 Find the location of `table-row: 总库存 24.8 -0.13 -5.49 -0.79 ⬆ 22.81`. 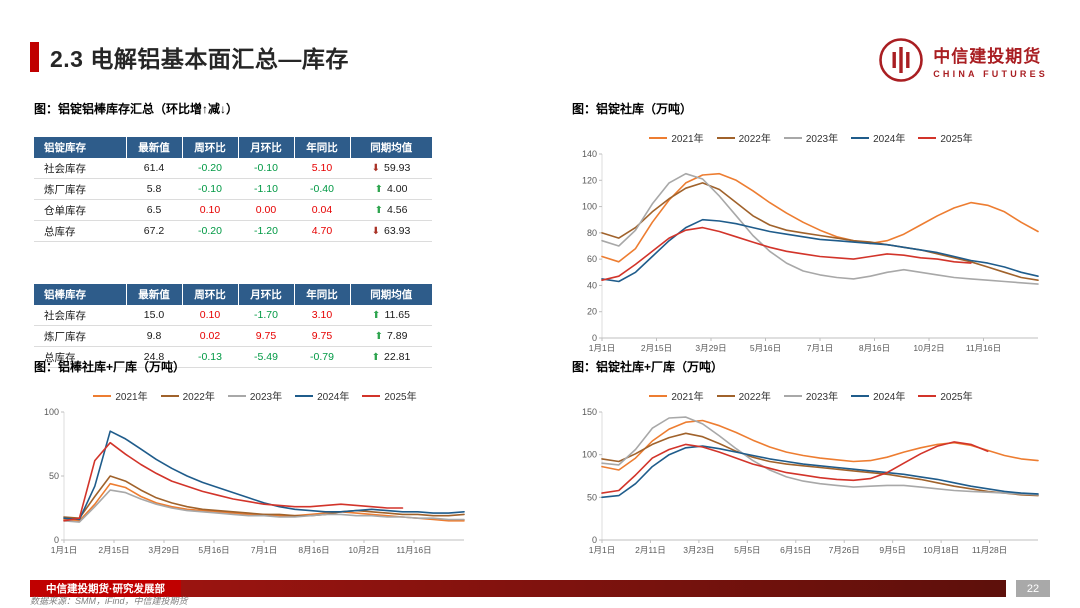

table-row: 总库存 24.8 -0.13 -5.49 -0.79 ⬆ 22.81 is located at coordinates (233, 357).